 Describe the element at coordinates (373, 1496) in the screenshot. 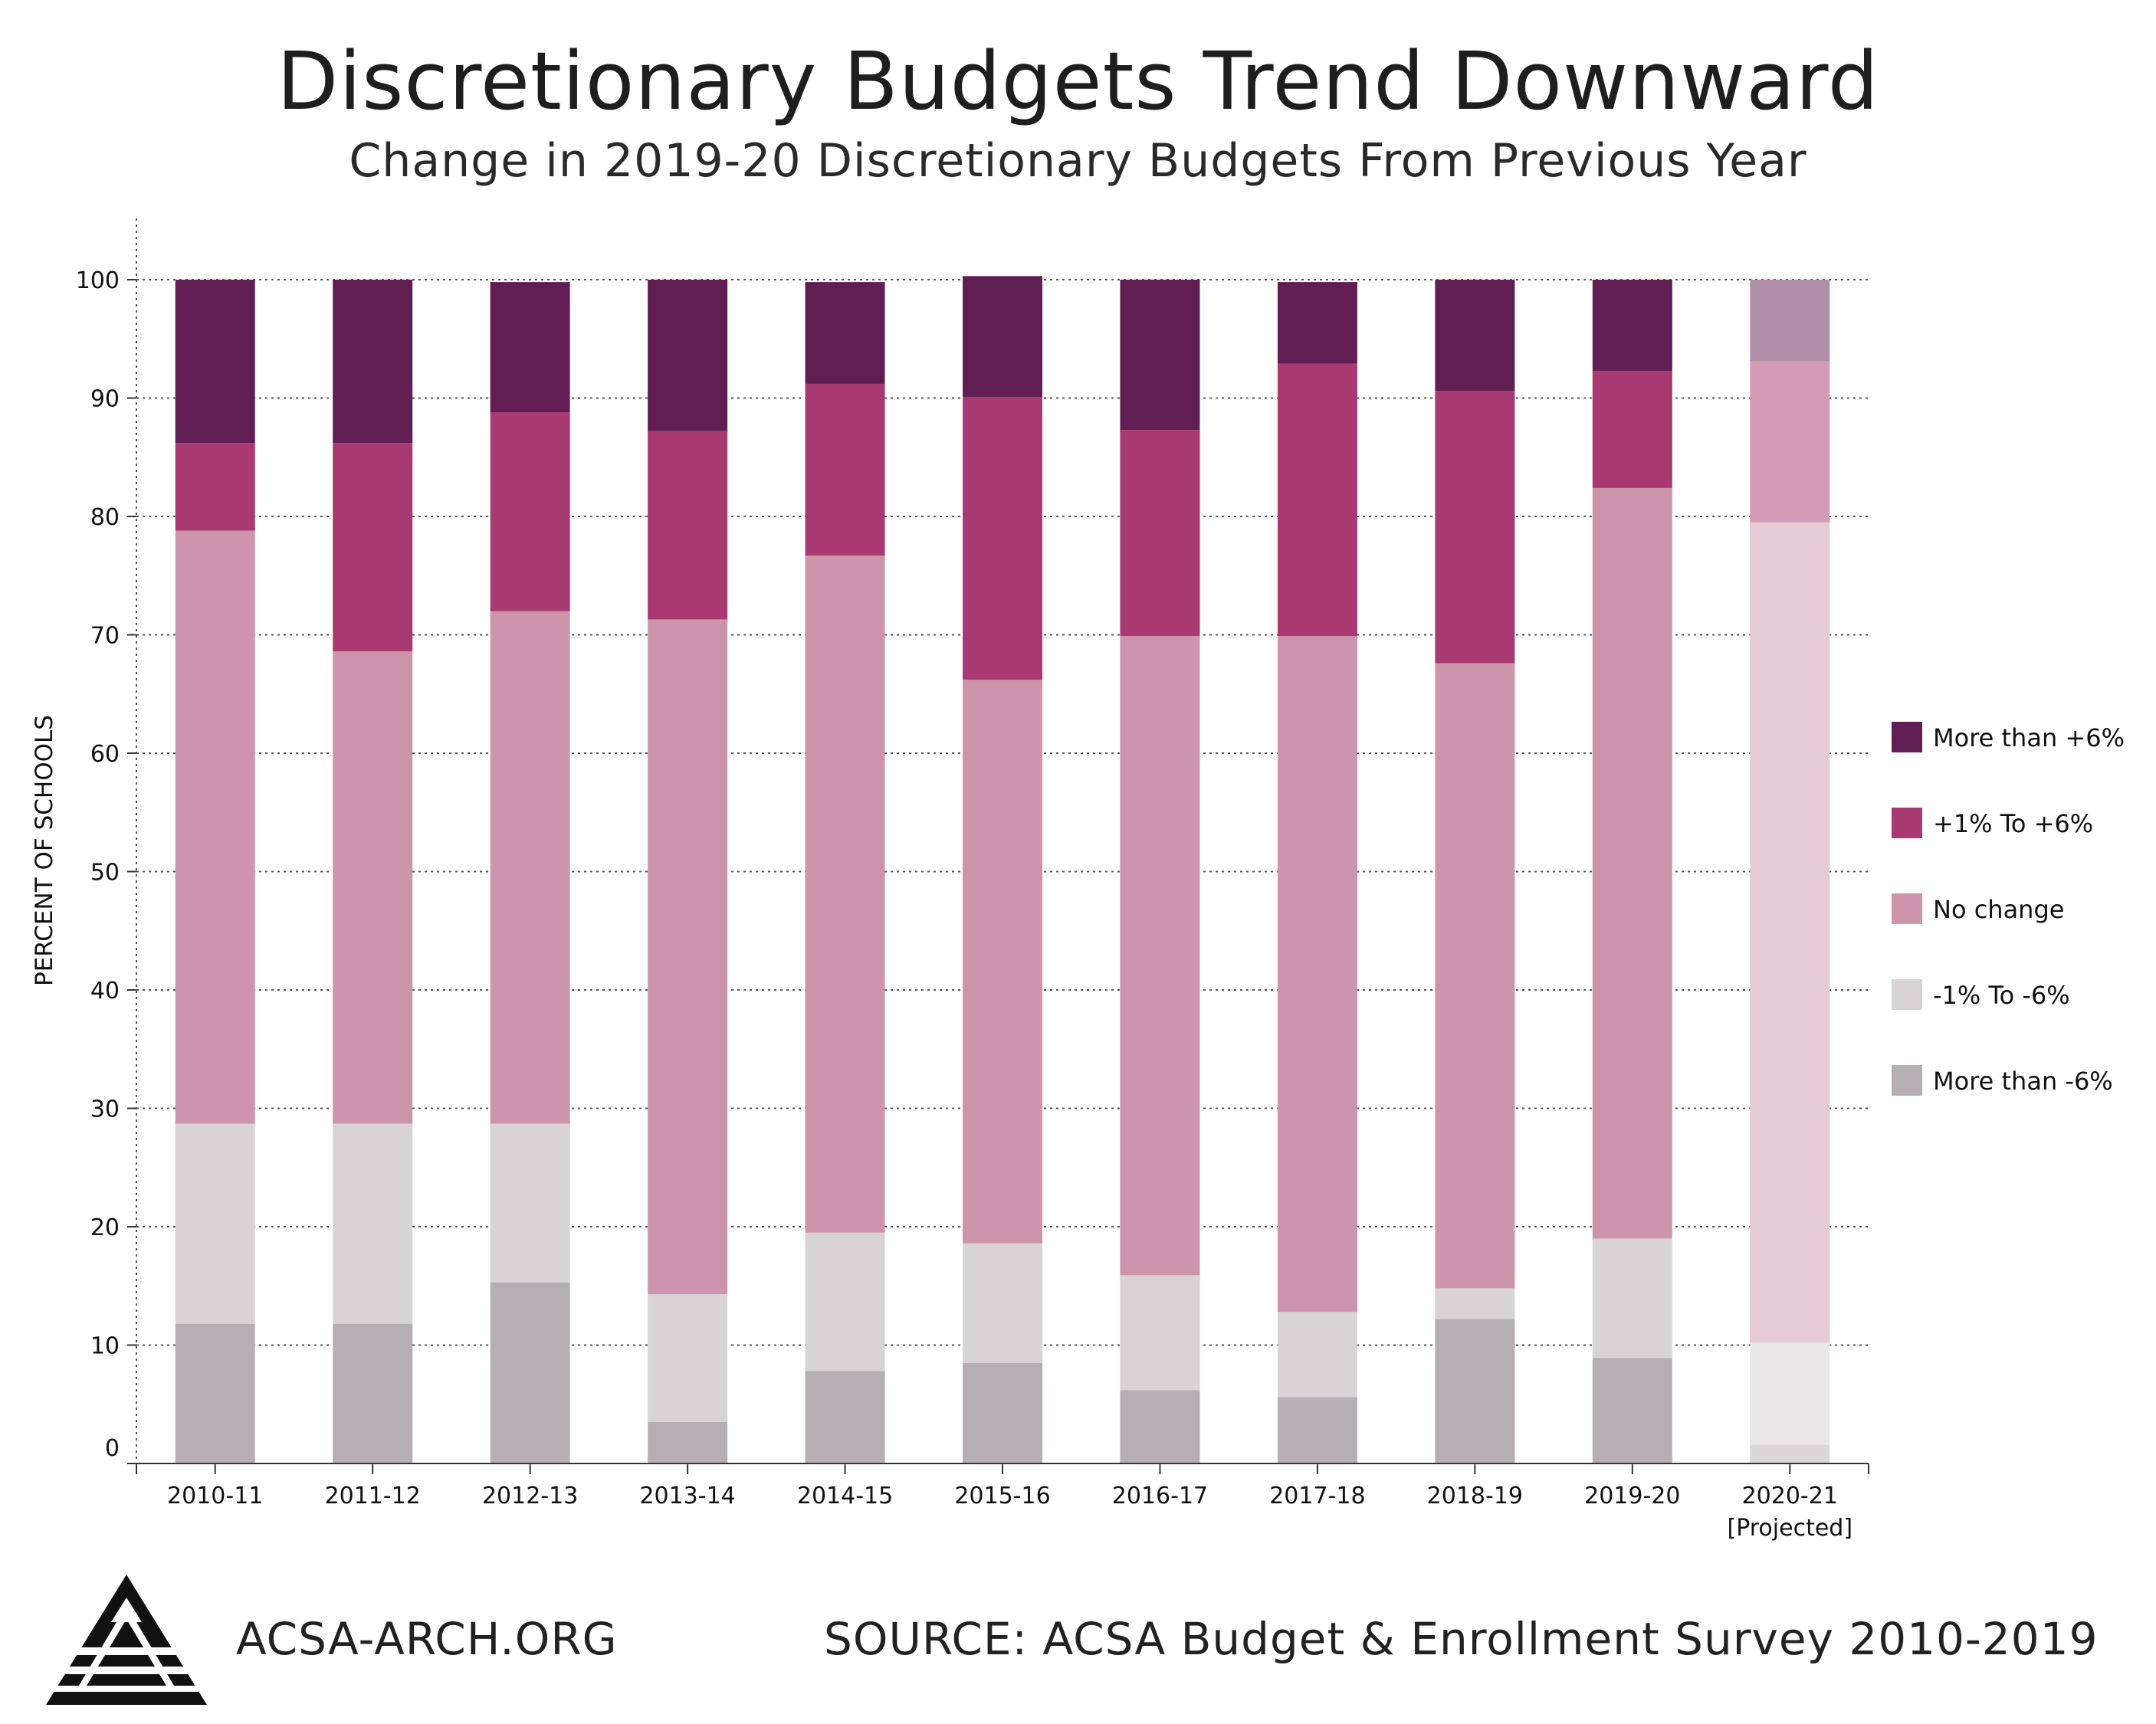

I see `x-tick-label: 2011-12` at that location.